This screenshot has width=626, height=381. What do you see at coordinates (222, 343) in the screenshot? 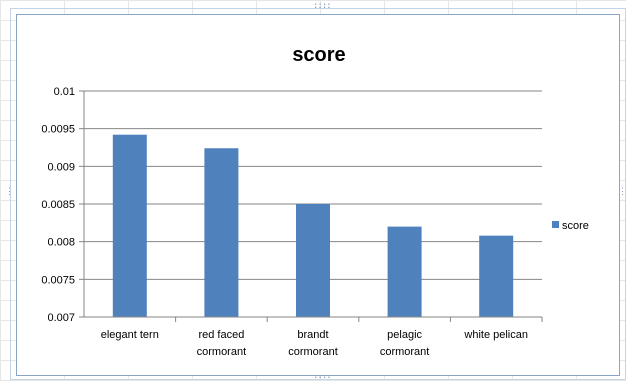
I see `x-tick-label: red faced cormorant` at bounding box center [222, 343].